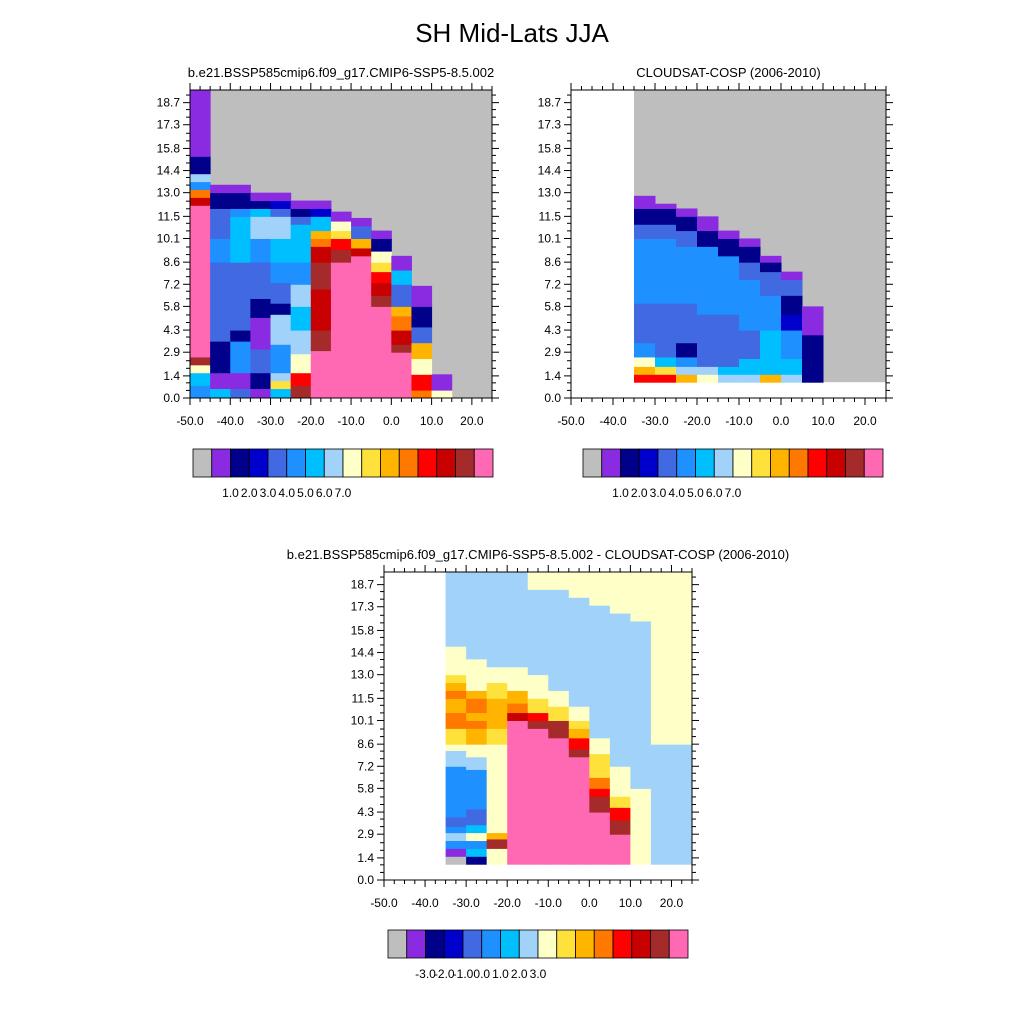 Image resolution: width=1024 pixels, height=1024 pixels. Describe the element at coordinates (658, 493) in the screenshot. I see `colorbar-label: 3.0` at that location.